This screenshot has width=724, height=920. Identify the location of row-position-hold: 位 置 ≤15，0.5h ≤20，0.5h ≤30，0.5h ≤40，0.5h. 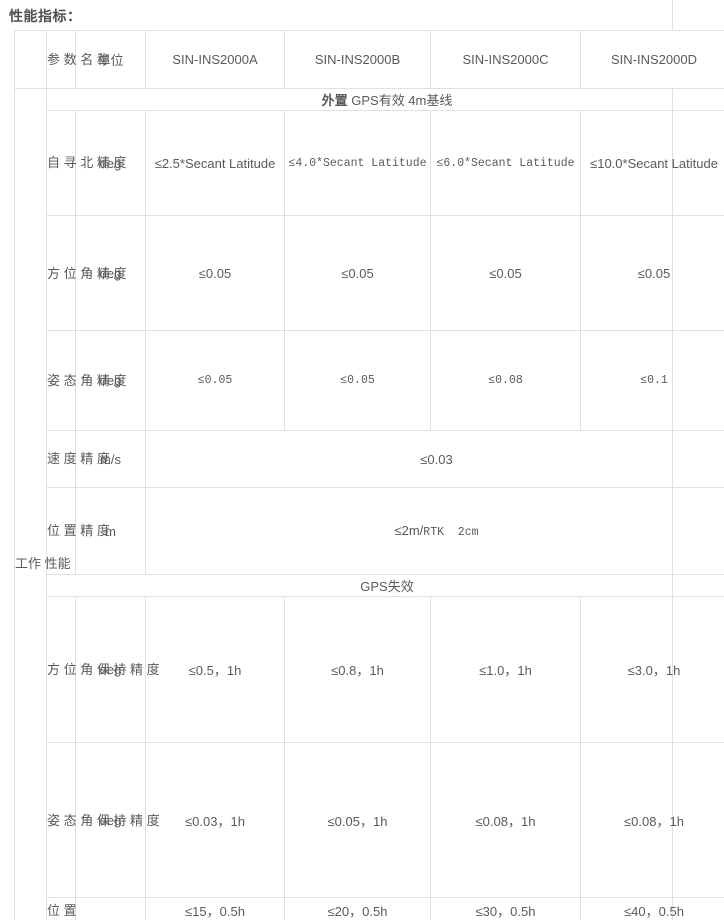
(369, 908).